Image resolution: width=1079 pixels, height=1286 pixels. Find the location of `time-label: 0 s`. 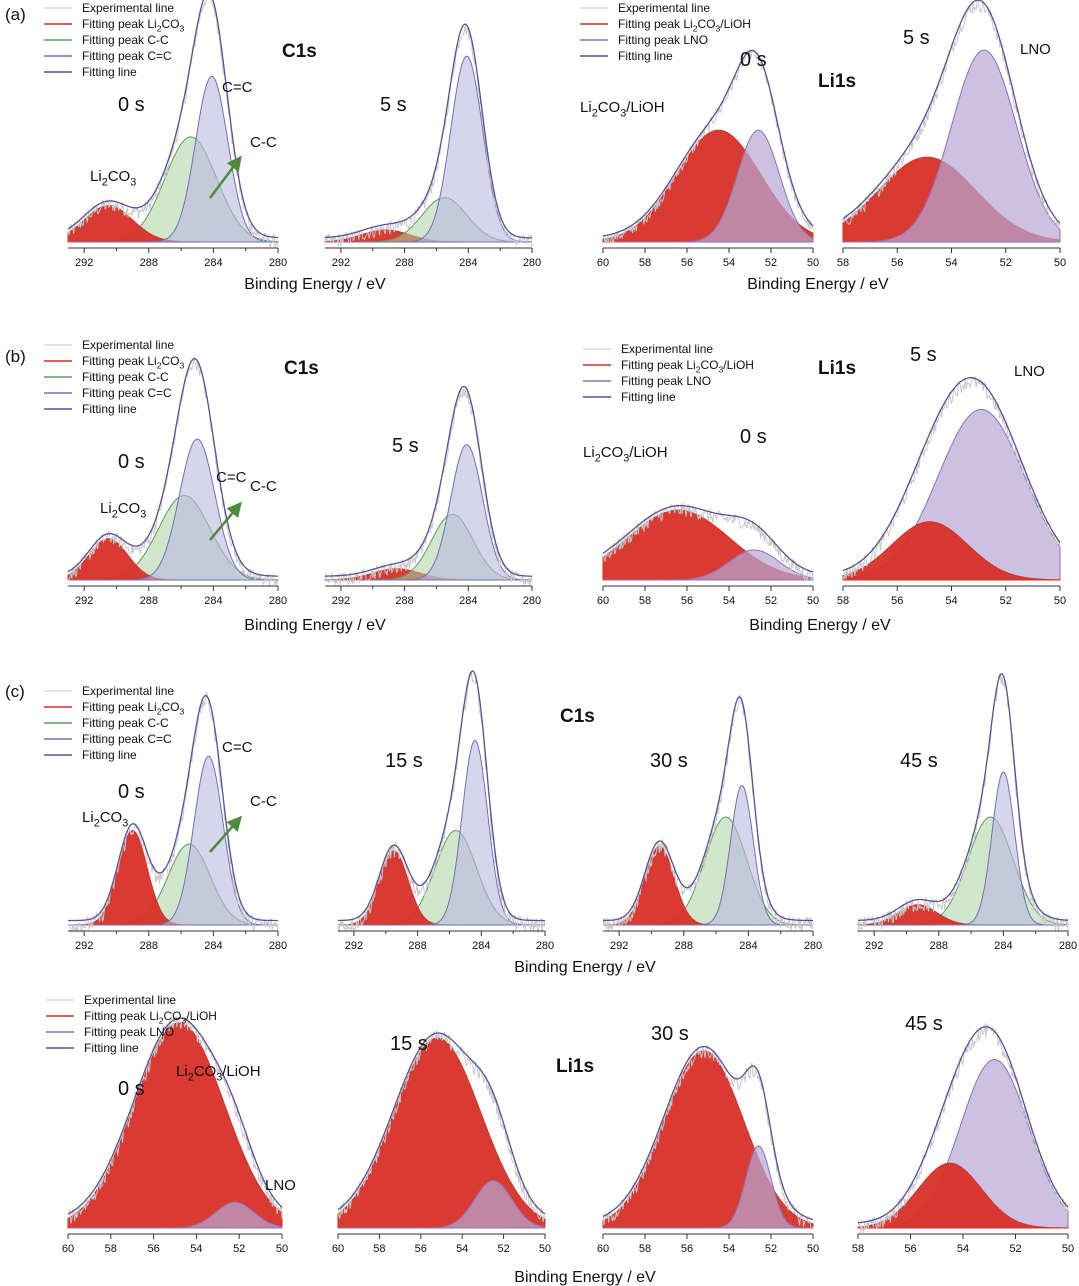

time-label: 0 s is located at coordinates (131, 792).